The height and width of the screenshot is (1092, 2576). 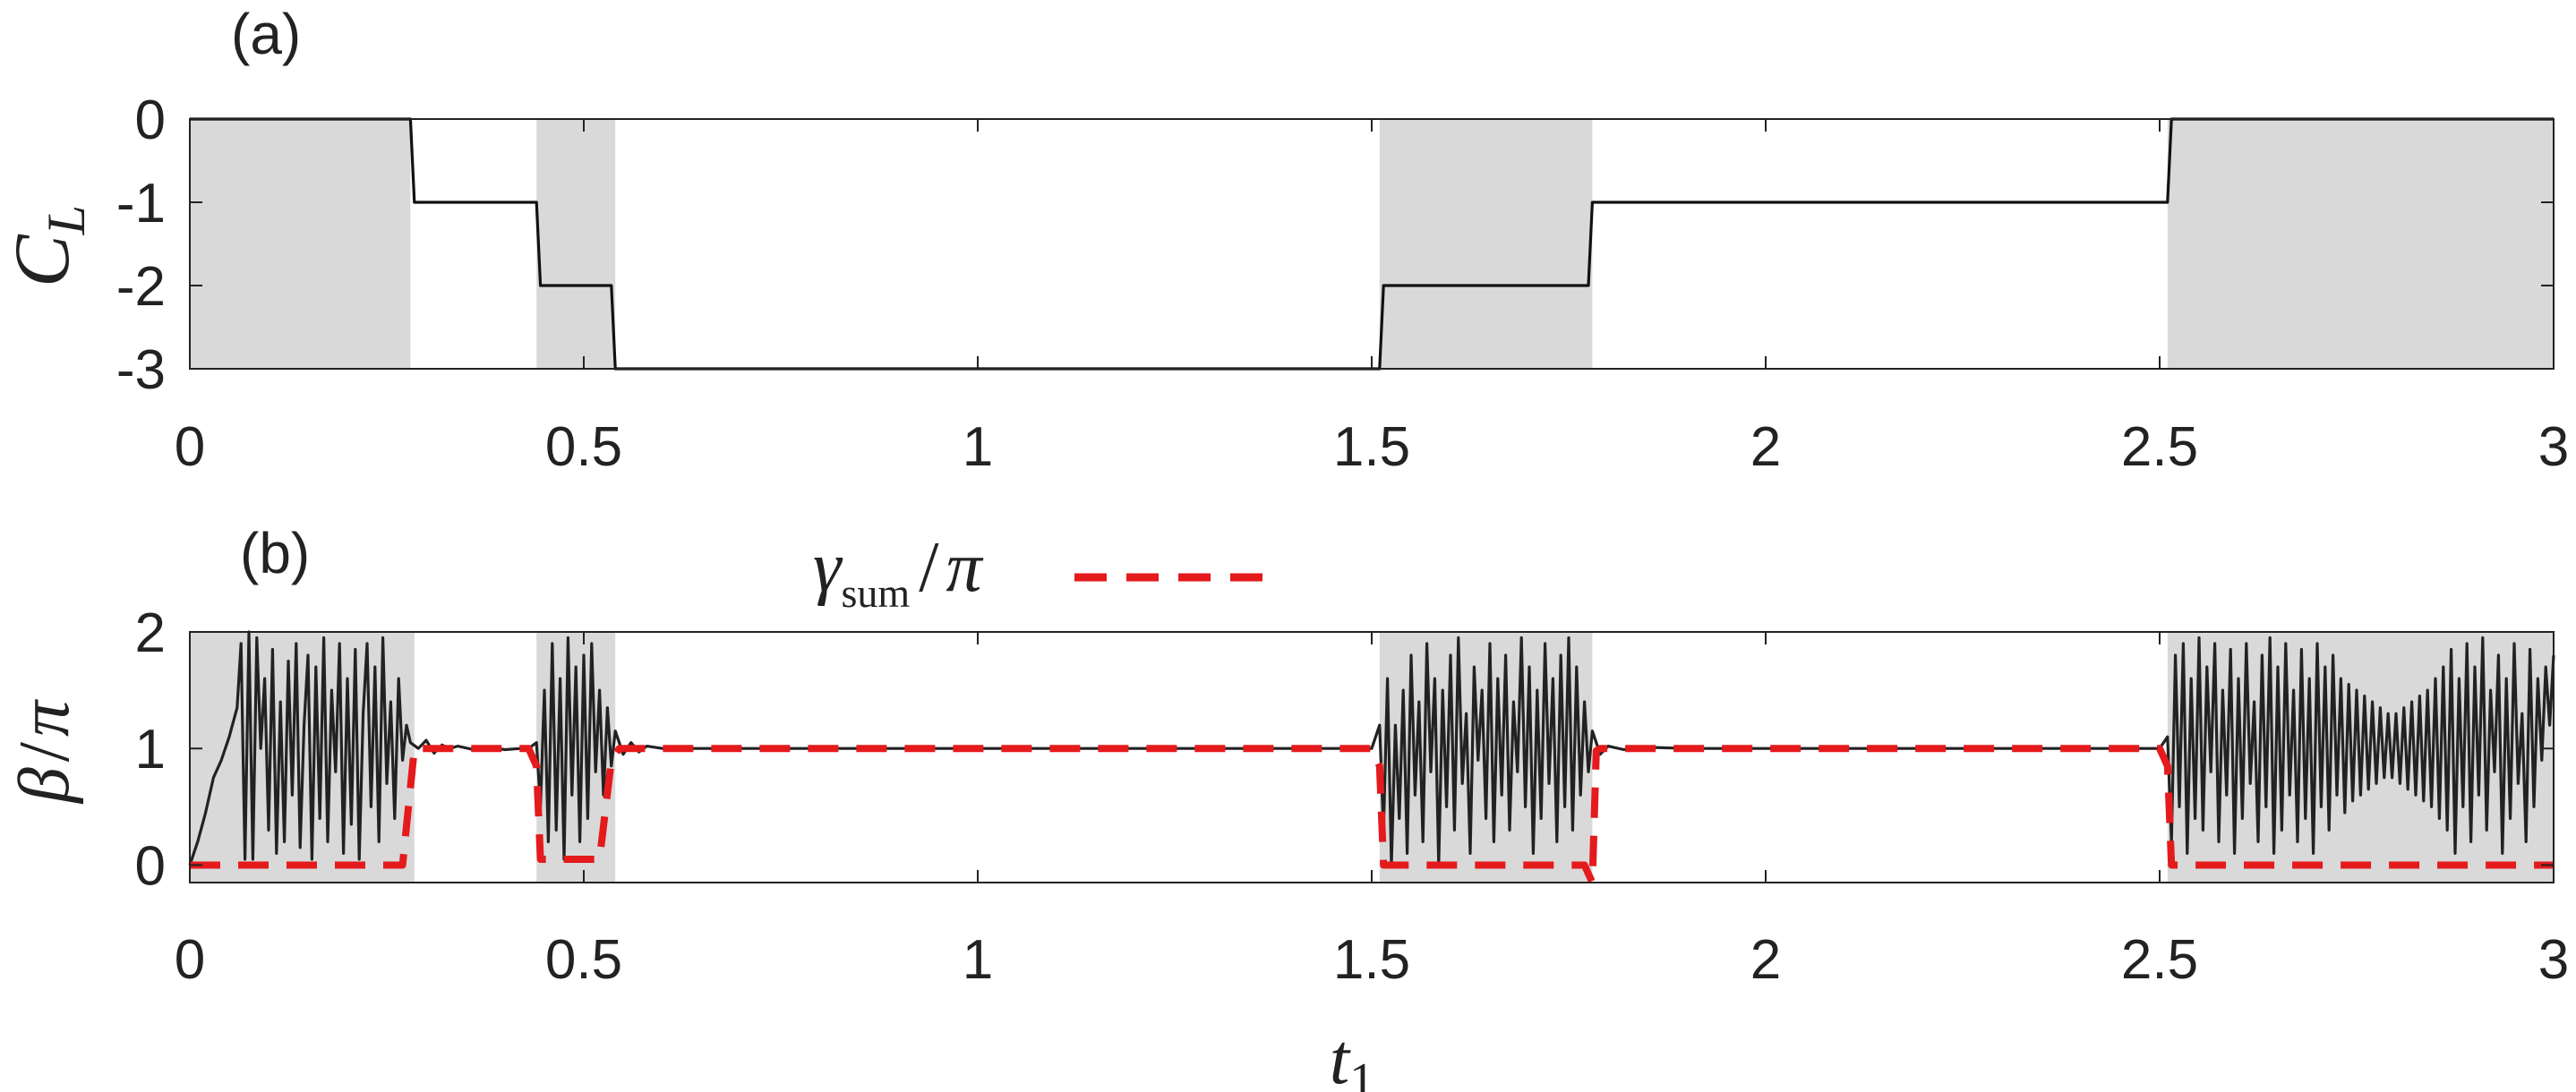 What do you see at coordinates (275, 553) in the screenshot?
I see `panel-b-label: (b)` at bounding box center [275, 553].